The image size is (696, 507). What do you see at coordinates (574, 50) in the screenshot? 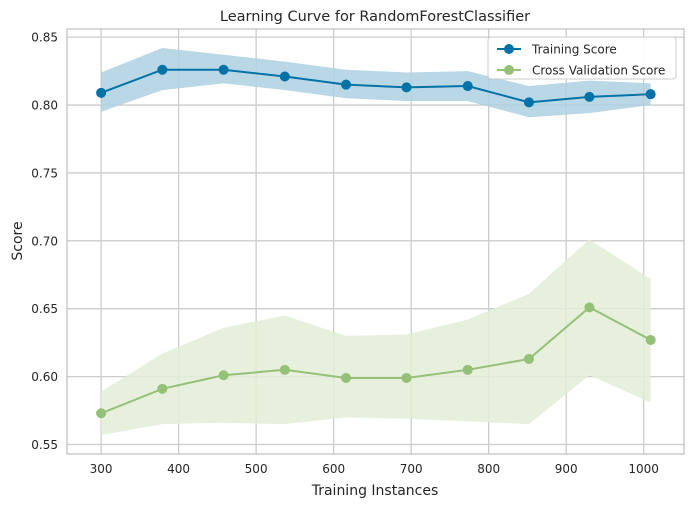
I see `legend-training-score-label: Training Score` at bounding box center [574, 50].